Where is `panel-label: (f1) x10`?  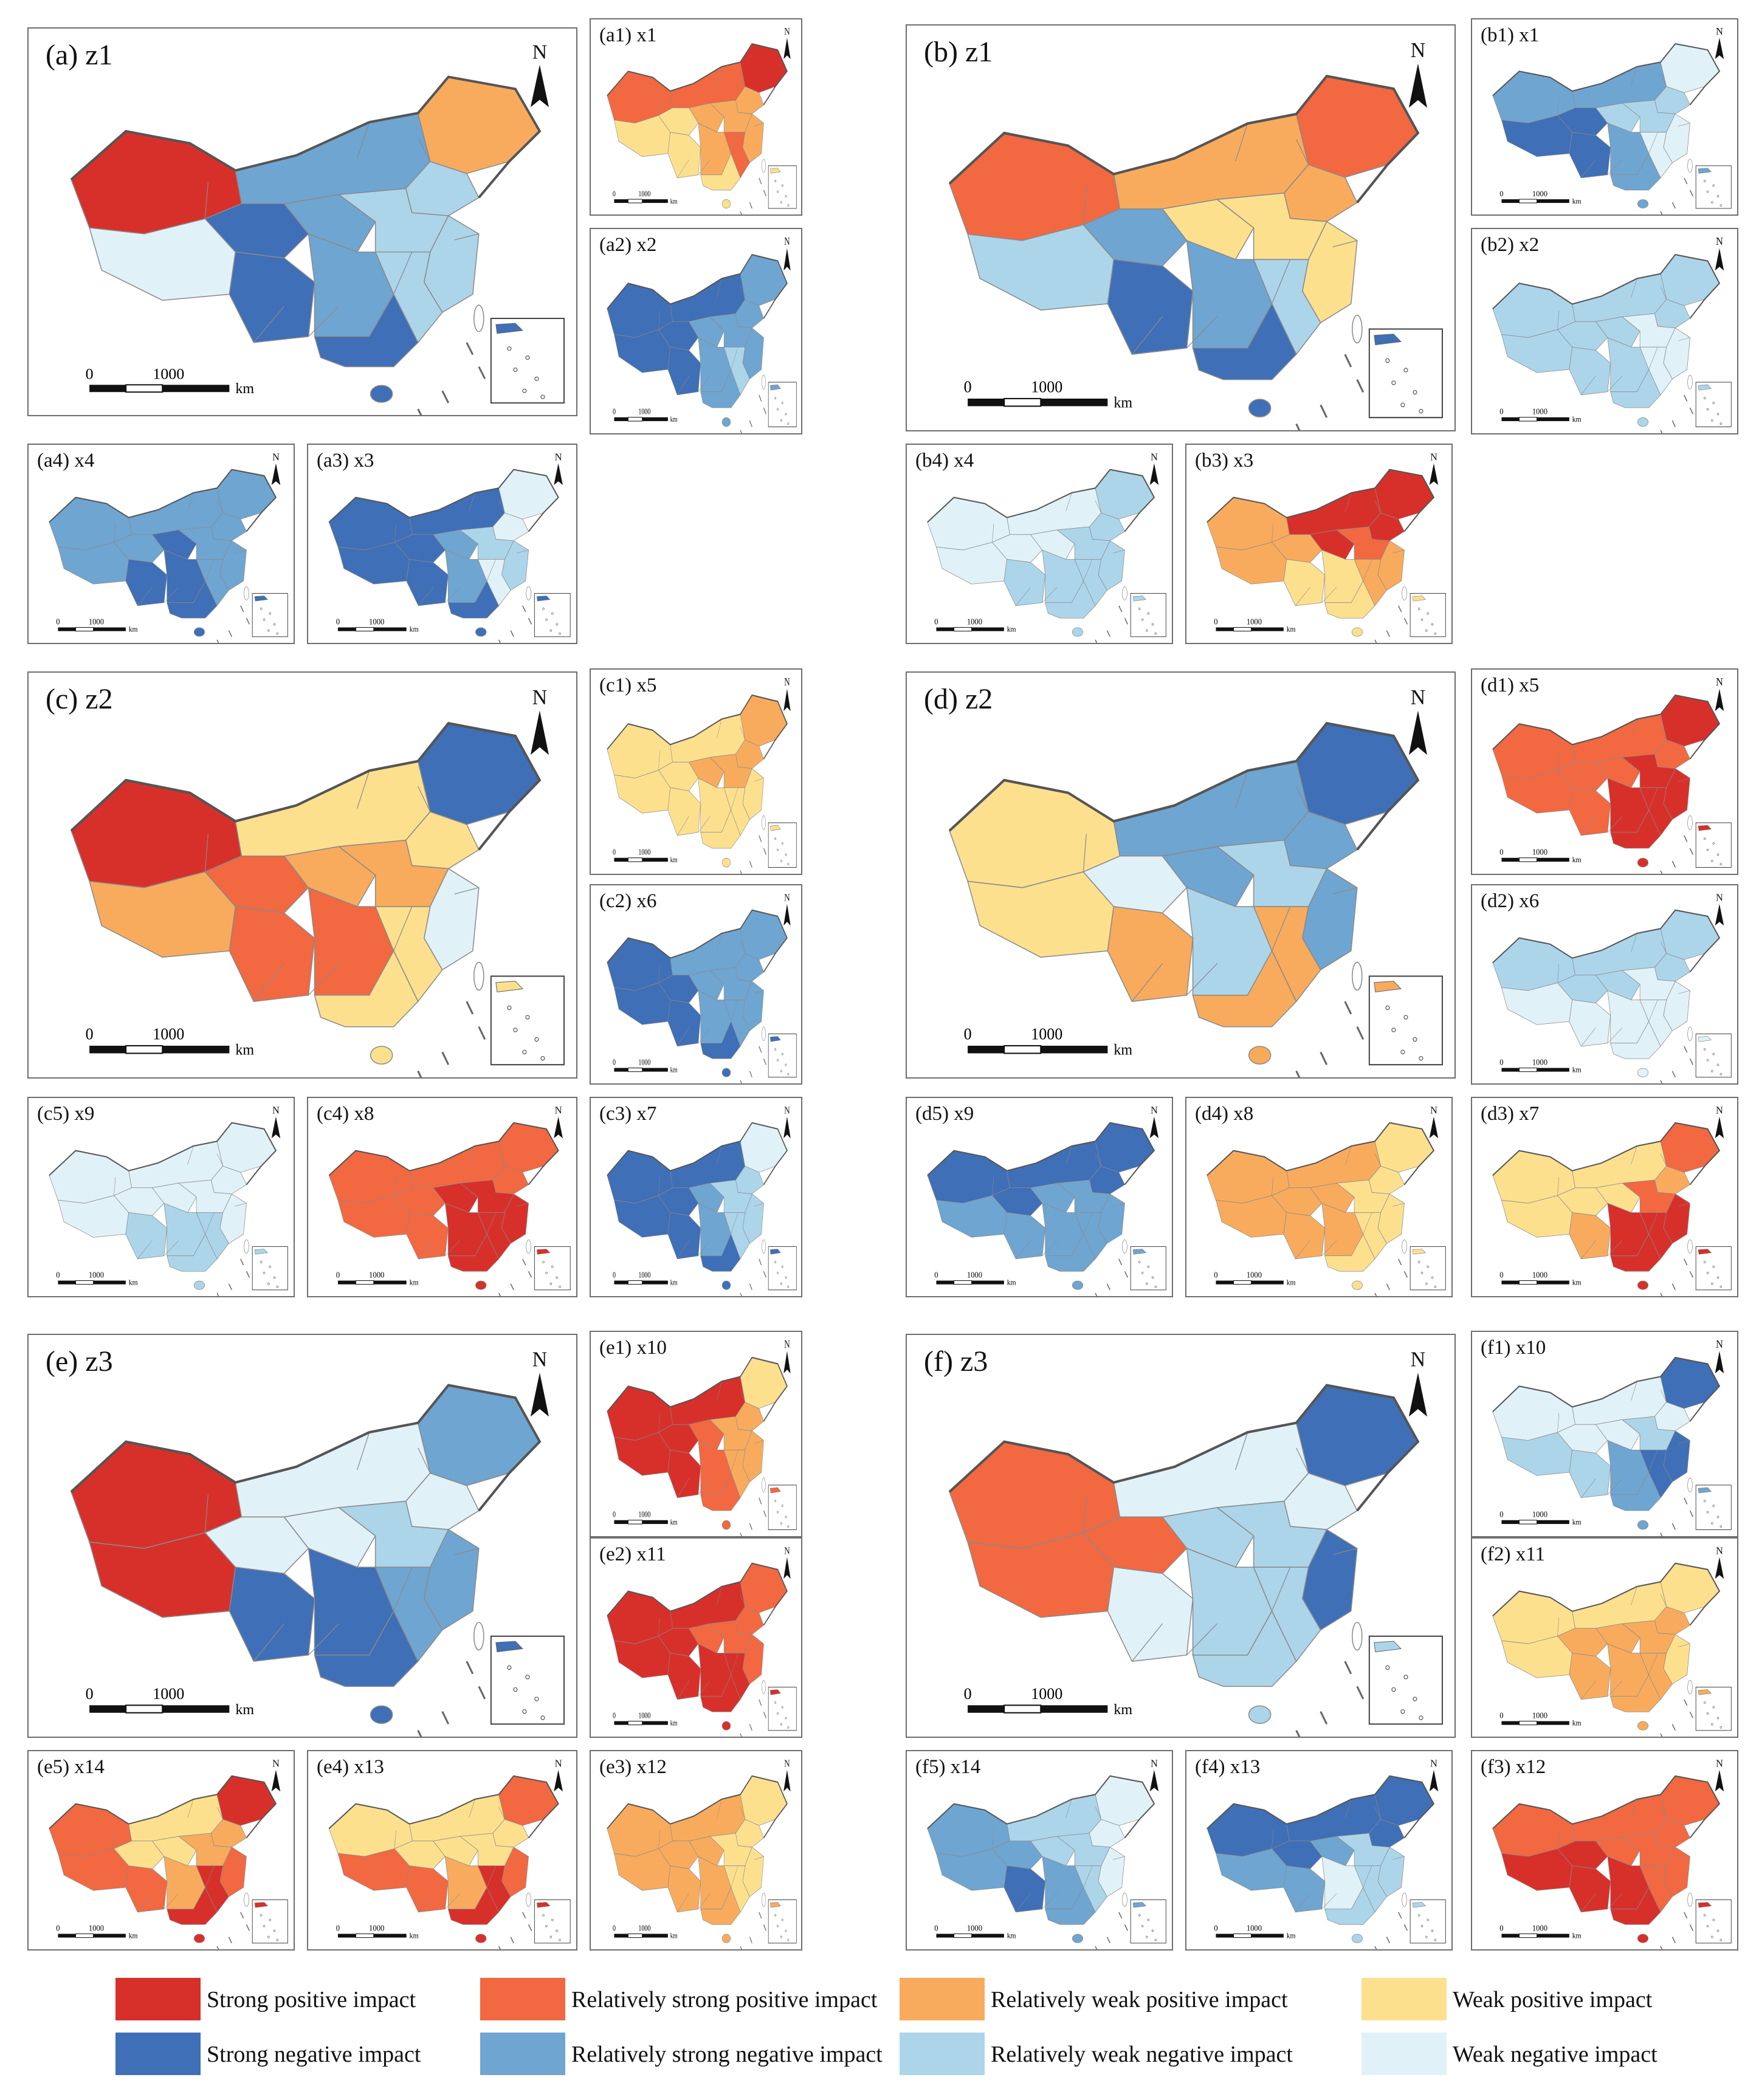
panel-label: (f1) x10 is located at coordinates (1513, 1348).